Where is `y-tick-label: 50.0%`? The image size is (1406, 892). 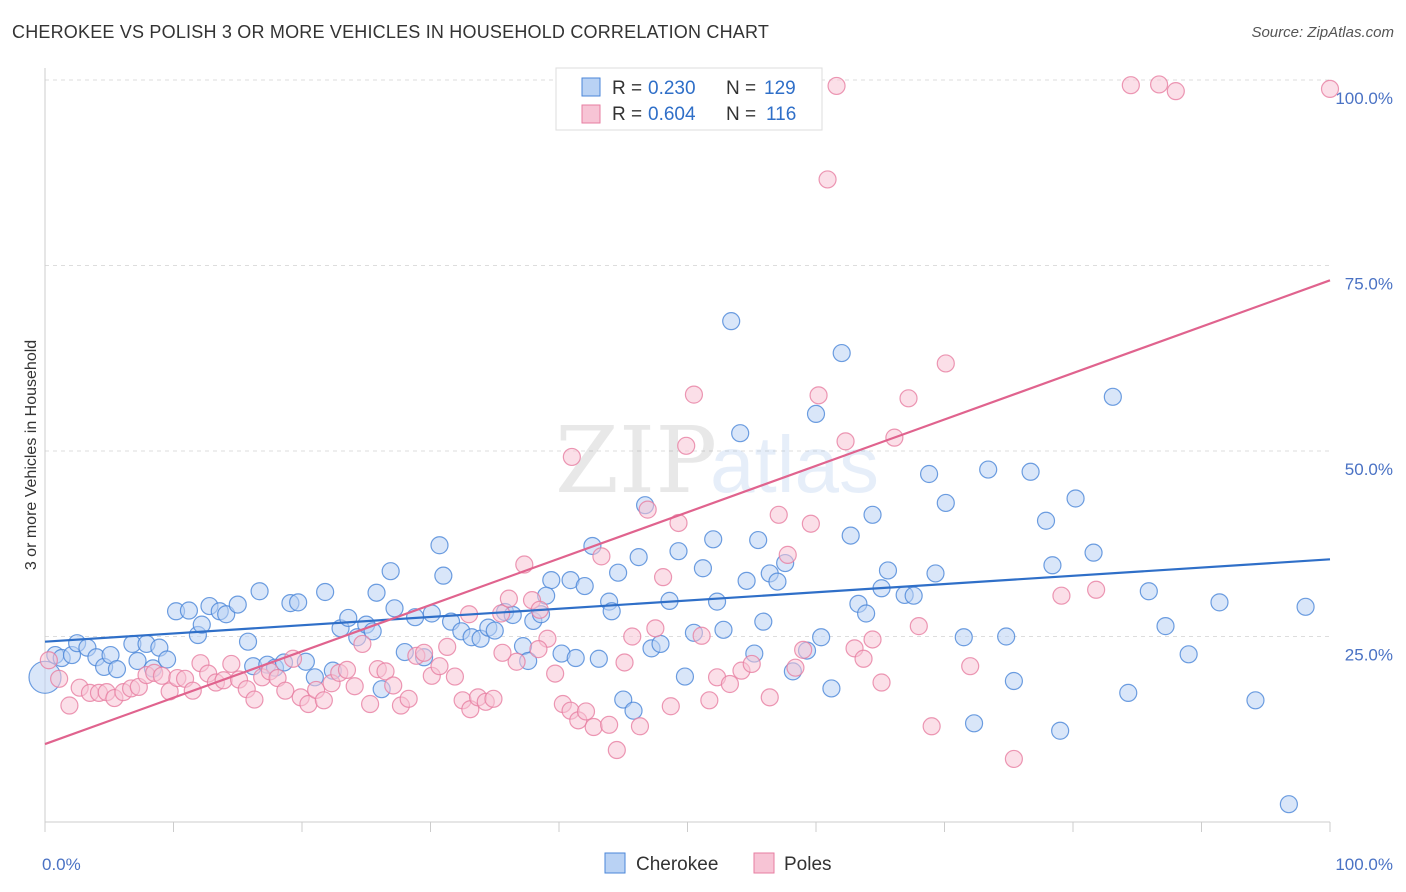 y-tick-label: 50.0% is located at coordinates (1369, 469).